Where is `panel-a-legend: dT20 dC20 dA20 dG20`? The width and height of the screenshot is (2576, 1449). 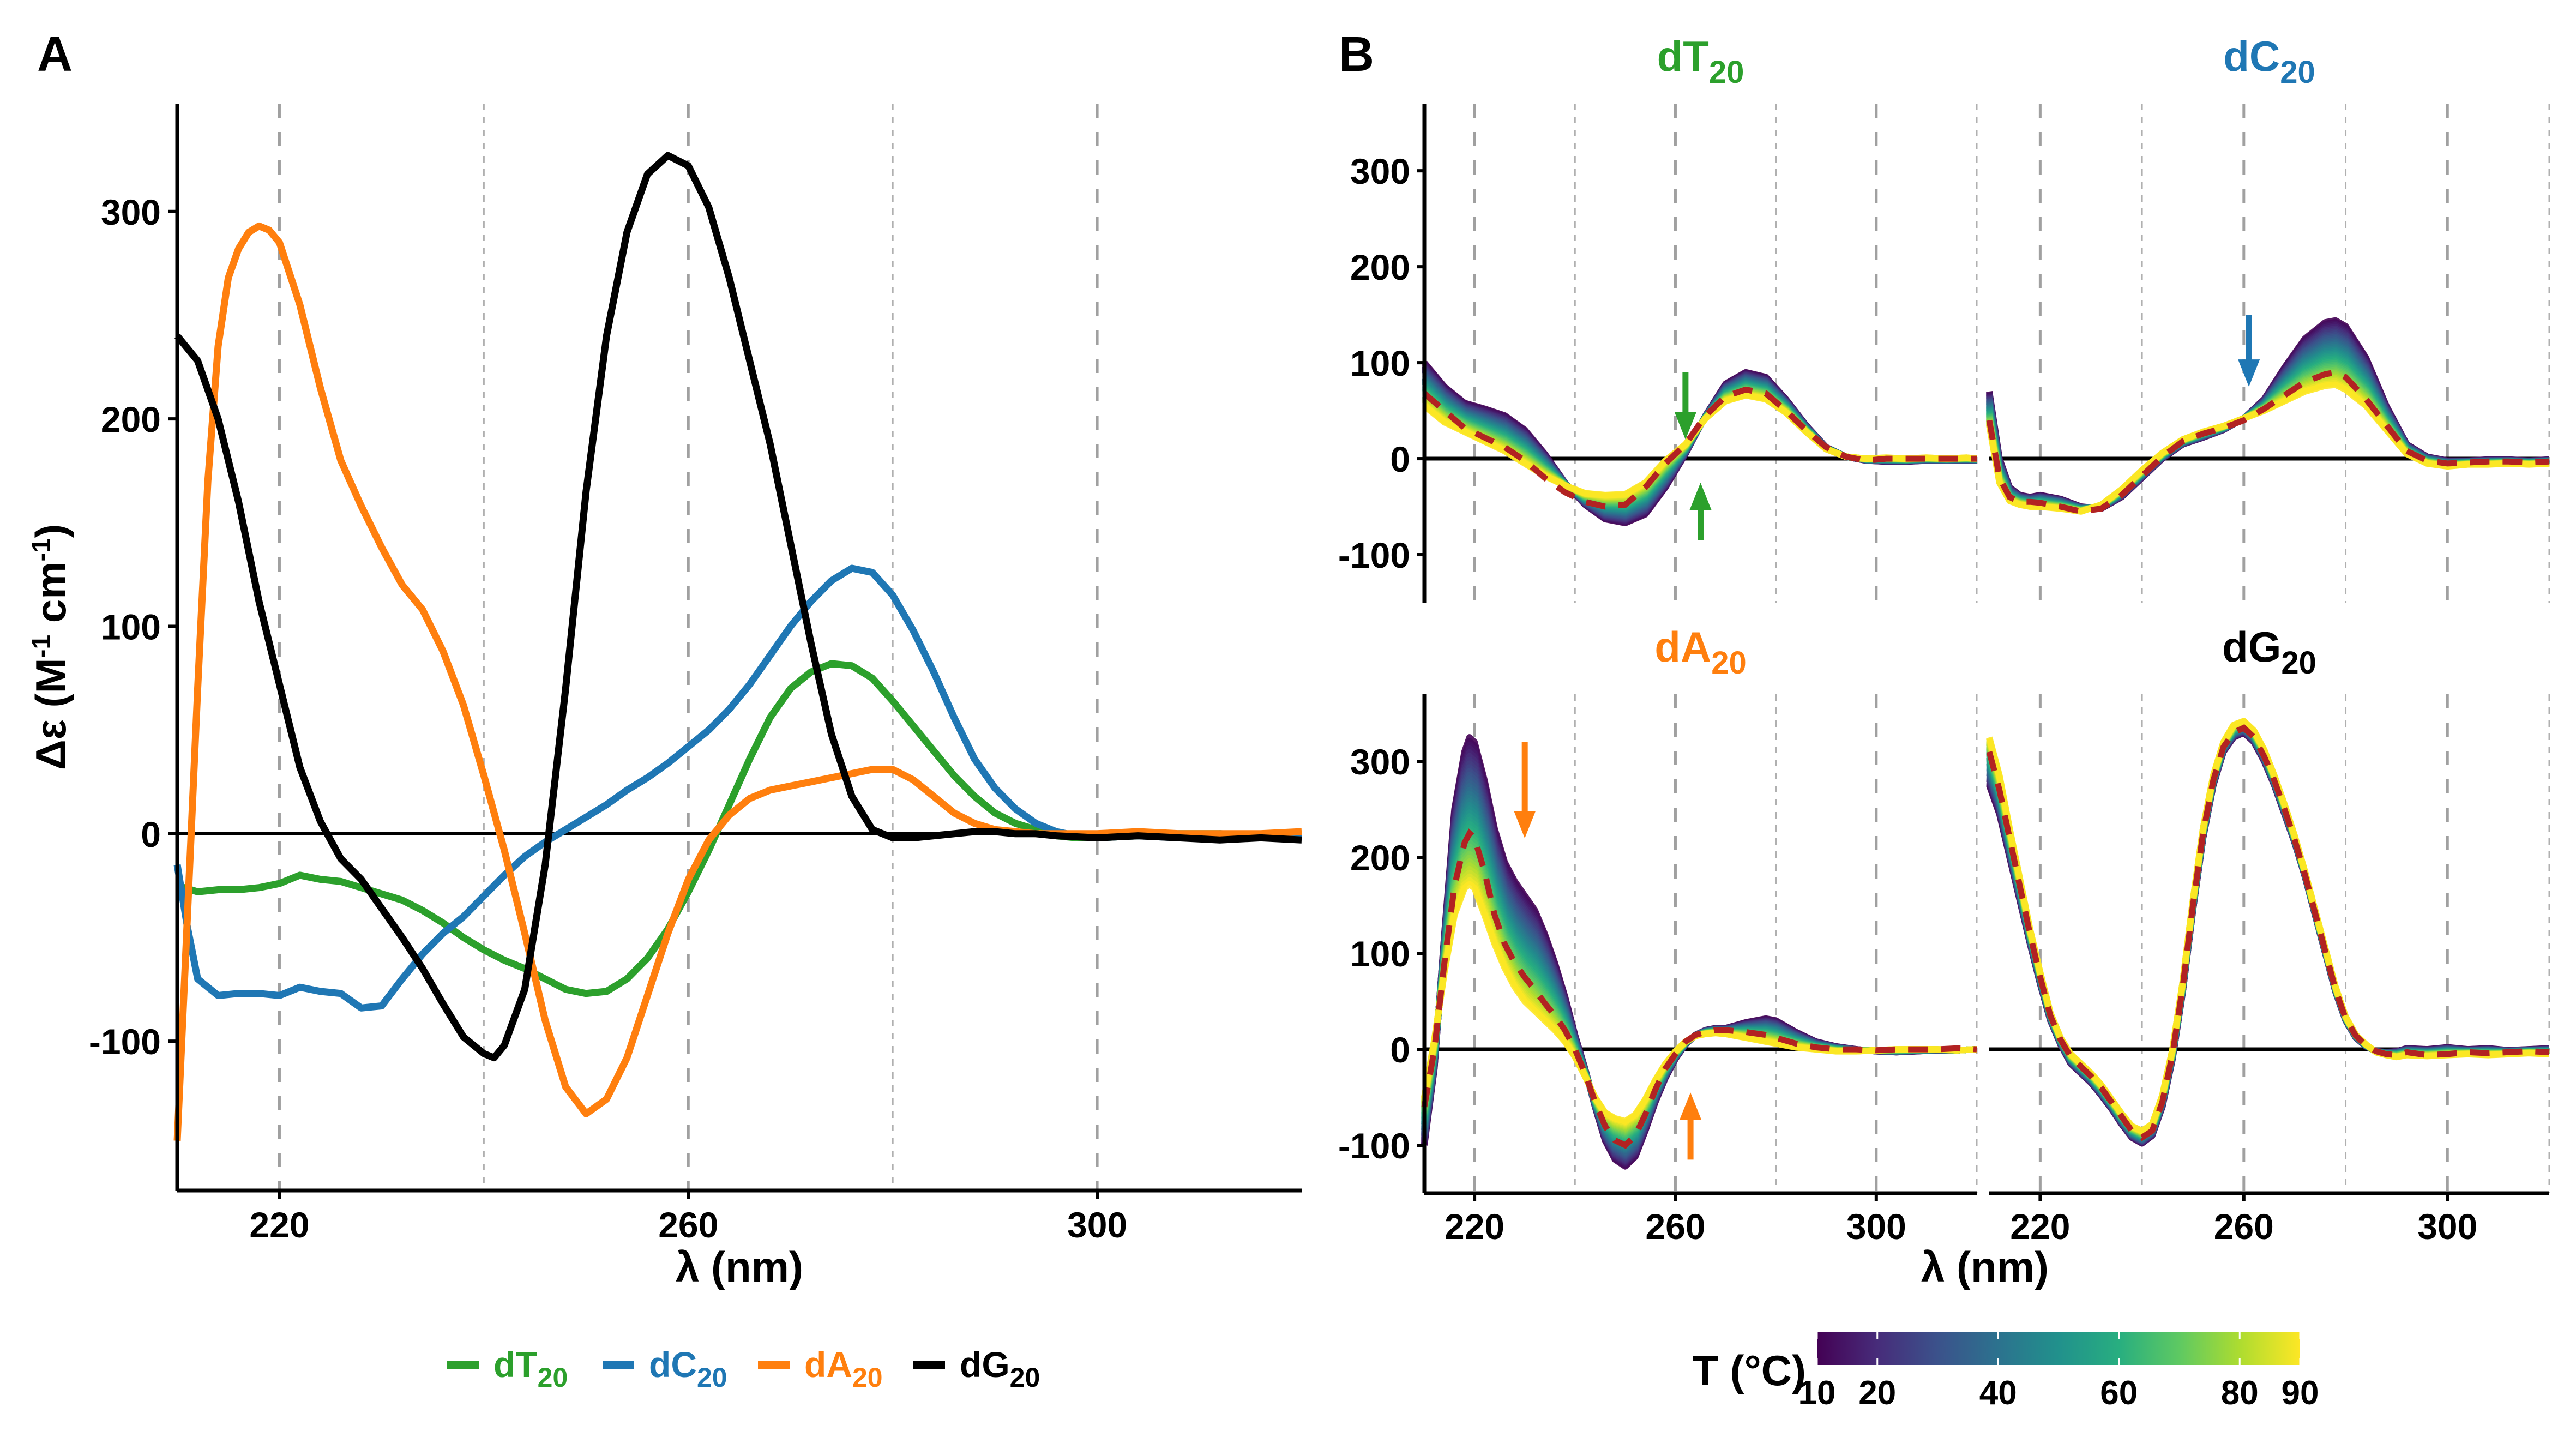 panel-a-legend: dT20 dC20 dA20 dG20 is located at coordinates (743, 1368).